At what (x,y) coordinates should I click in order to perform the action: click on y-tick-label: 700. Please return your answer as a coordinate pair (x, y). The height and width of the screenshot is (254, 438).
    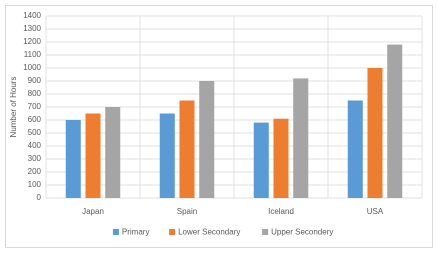
    Looking at the image, I should click on (35, 106).